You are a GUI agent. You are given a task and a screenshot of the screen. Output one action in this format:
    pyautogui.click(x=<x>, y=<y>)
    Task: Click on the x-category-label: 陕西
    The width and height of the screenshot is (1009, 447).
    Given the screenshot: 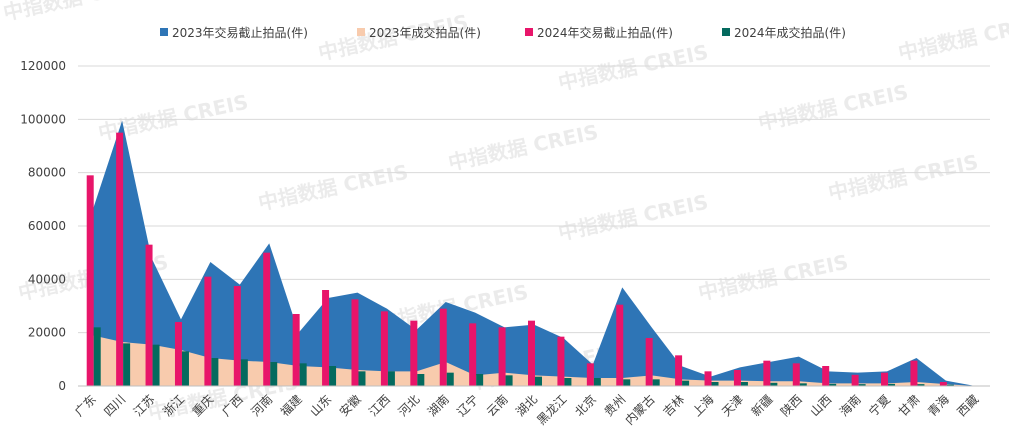 What is the action you would take?
    pyautogui.click(x=791, y=406)
    